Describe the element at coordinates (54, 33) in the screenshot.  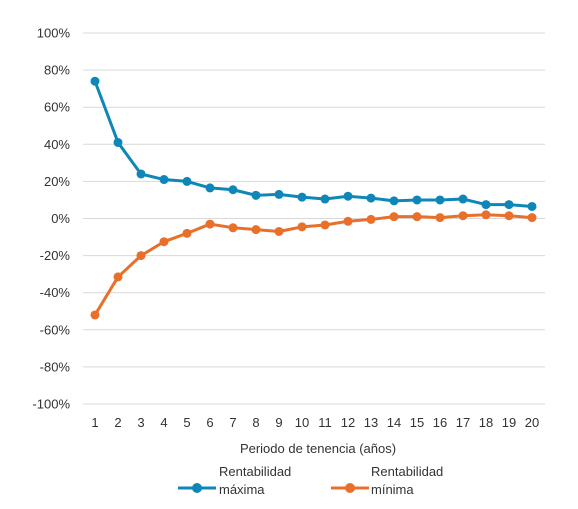
I see `y-tick-label: 100%` at that location.